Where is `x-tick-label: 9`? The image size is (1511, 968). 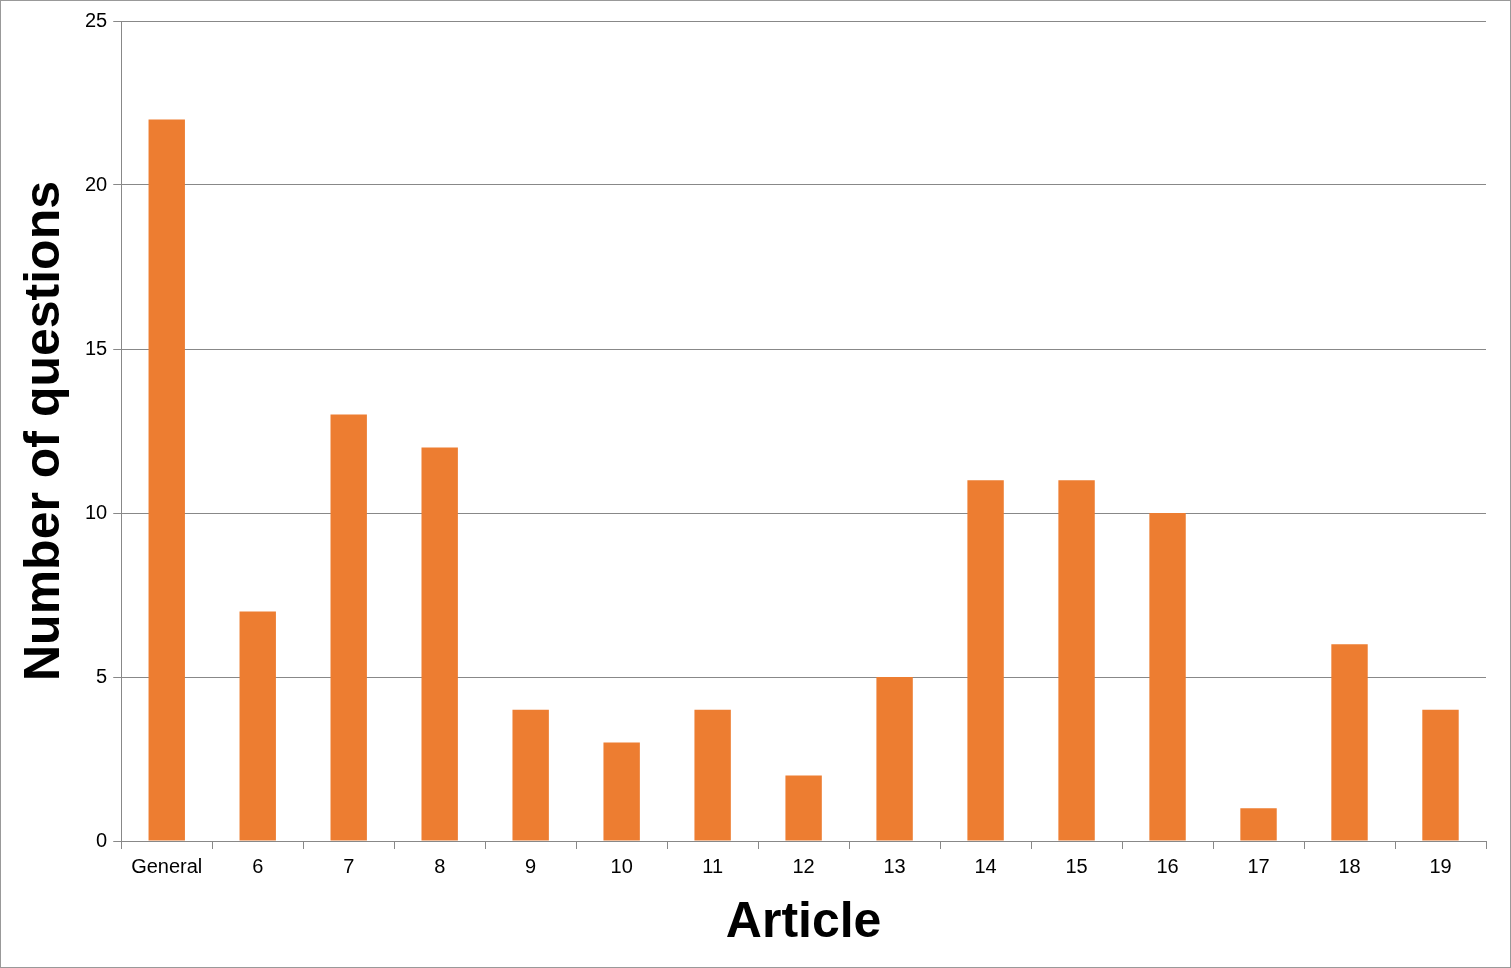
x-tick-label: 9 is located at coordinates (531, 865).